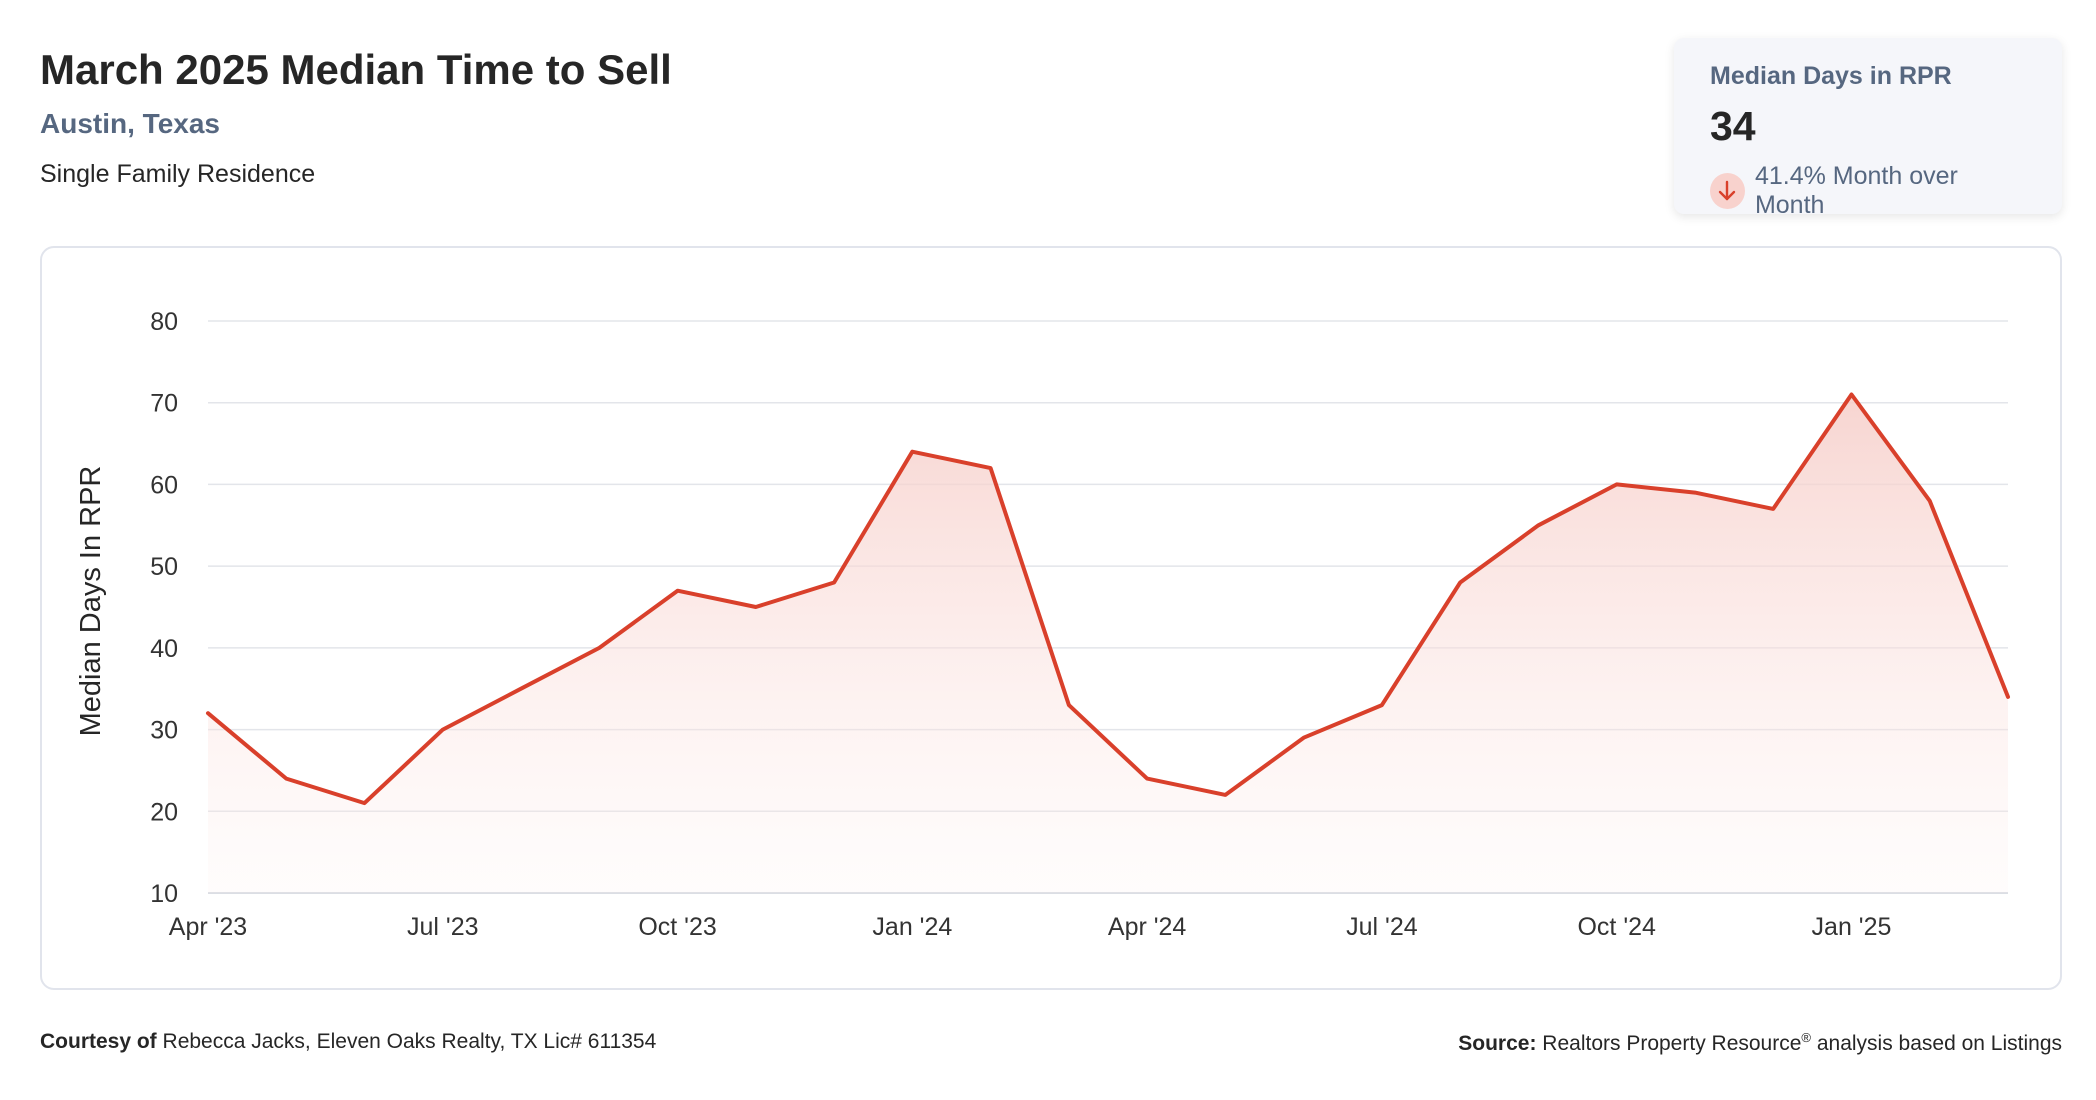 Image resolution: width=2096 pixels, height=1100 pixels. Describe the element at coordinates (130, 123) in the screenshot. I see `location-subtitle: Austin, Texas` at that location.